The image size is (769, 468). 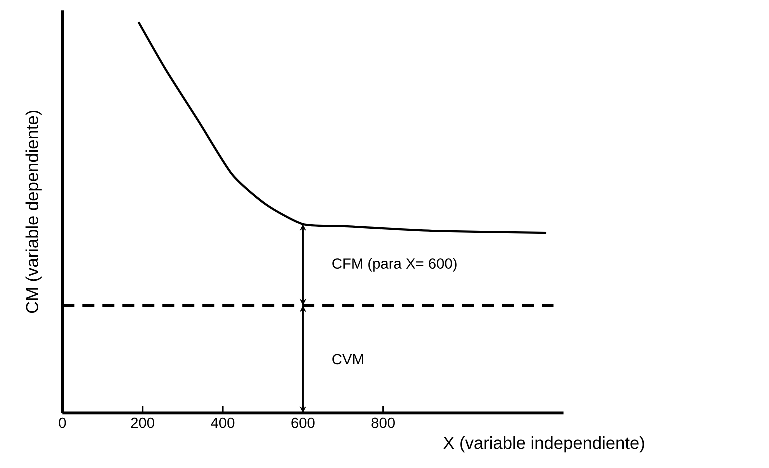 What do you see at coordinates (142, 423) in the screenshot?
I see `x-tick-label: 200` at bounding box center [142, 423].